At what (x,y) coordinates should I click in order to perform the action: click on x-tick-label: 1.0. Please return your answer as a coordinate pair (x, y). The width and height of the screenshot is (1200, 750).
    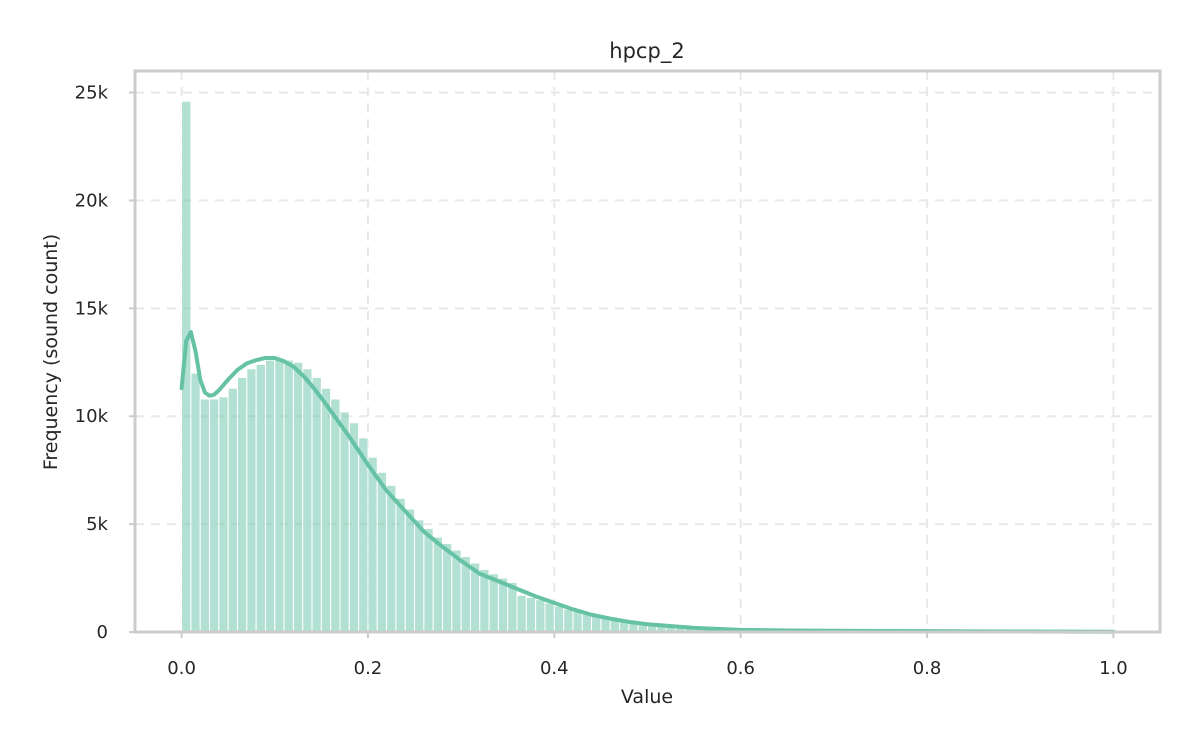
    Looking at the image, I should click on (1113, 668).